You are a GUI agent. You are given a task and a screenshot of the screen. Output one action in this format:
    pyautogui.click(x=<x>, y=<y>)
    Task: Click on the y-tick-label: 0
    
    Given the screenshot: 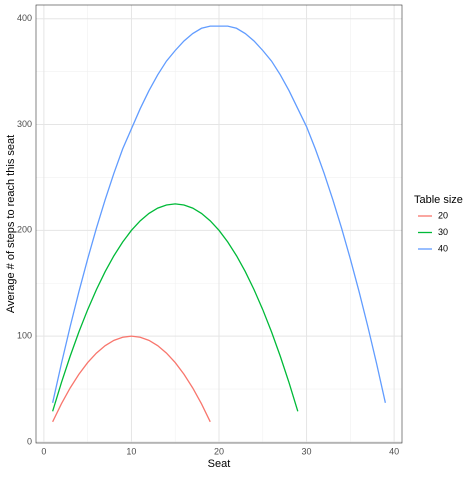 What is the action you would take?
    pyautogui.click(x=29, y=441)
    